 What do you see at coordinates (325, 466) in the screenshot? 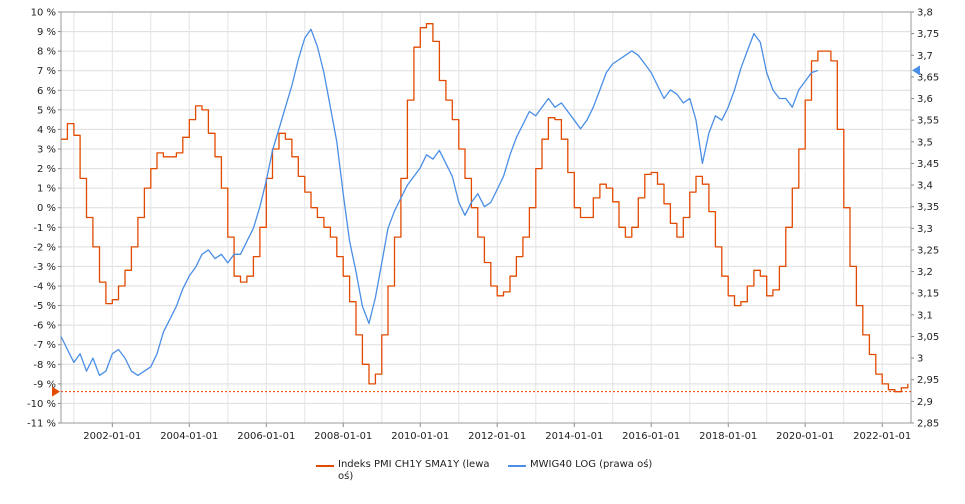
I see `legend-swatch-pmi` at bounding box center [325, 466].